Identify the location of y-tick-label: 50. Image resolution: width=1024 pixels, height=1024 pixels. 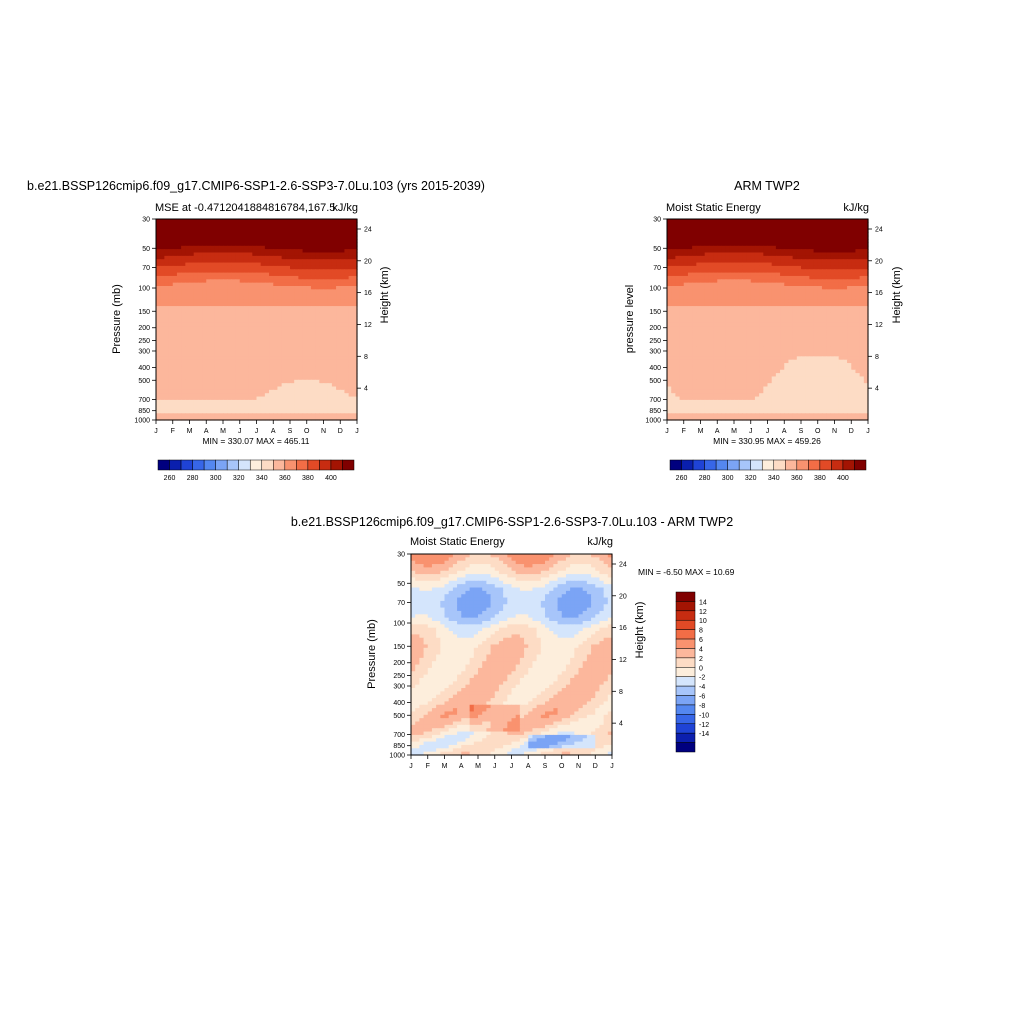
(146, 249).